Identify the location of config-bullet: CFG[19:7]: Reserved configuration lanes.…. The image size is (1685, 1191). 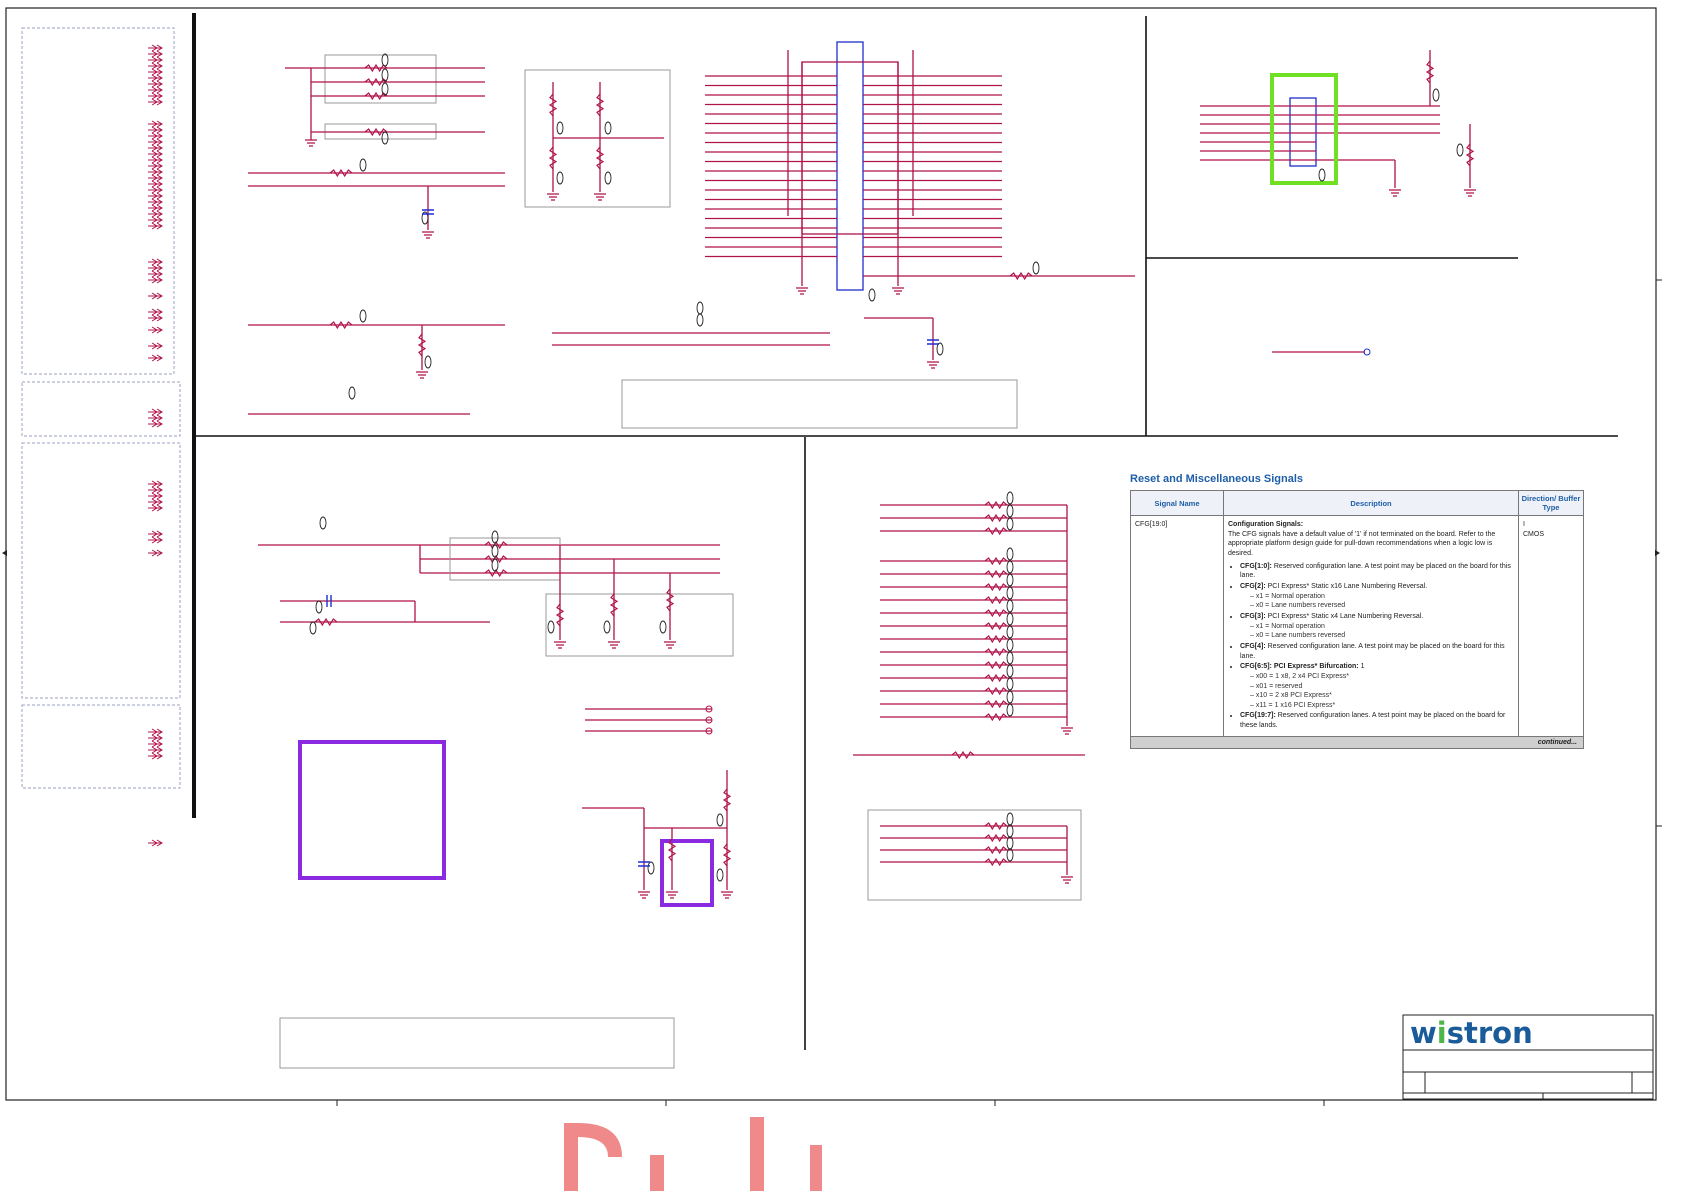
(1377, 720).